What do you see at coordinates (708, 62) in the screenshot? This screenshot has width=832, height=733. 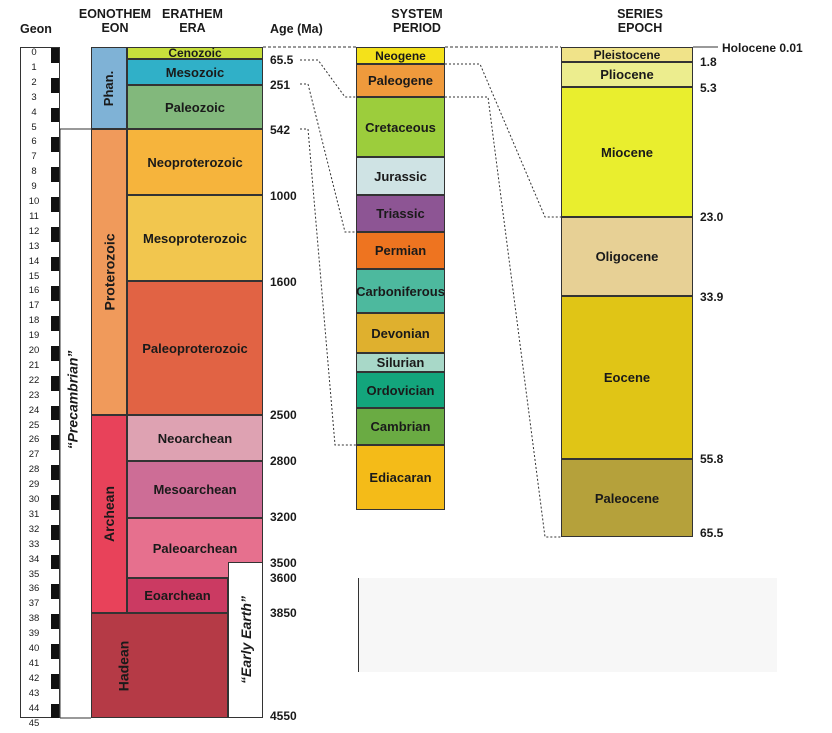 I see `epoch-age-1-8: 1.8` at bounding box center [708, 62].